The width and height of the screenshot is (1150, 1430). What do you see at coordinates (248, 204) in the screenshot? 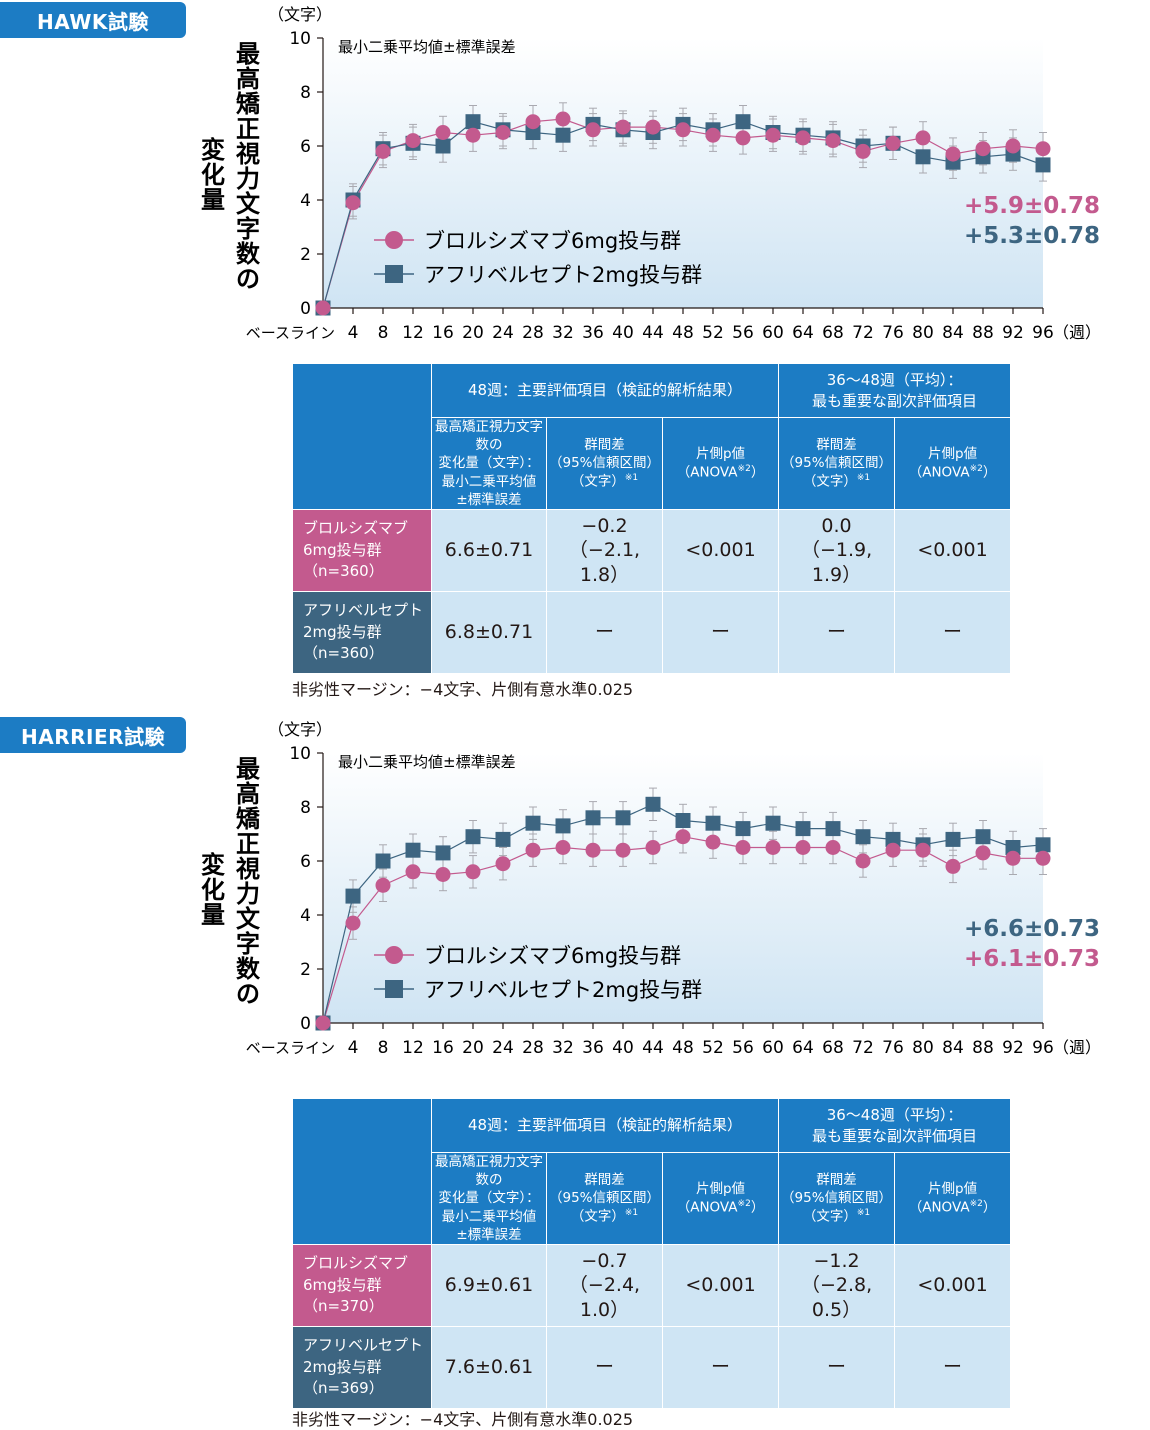
I see `y-axis-title-char: 文` at bounding box center [248, 204].